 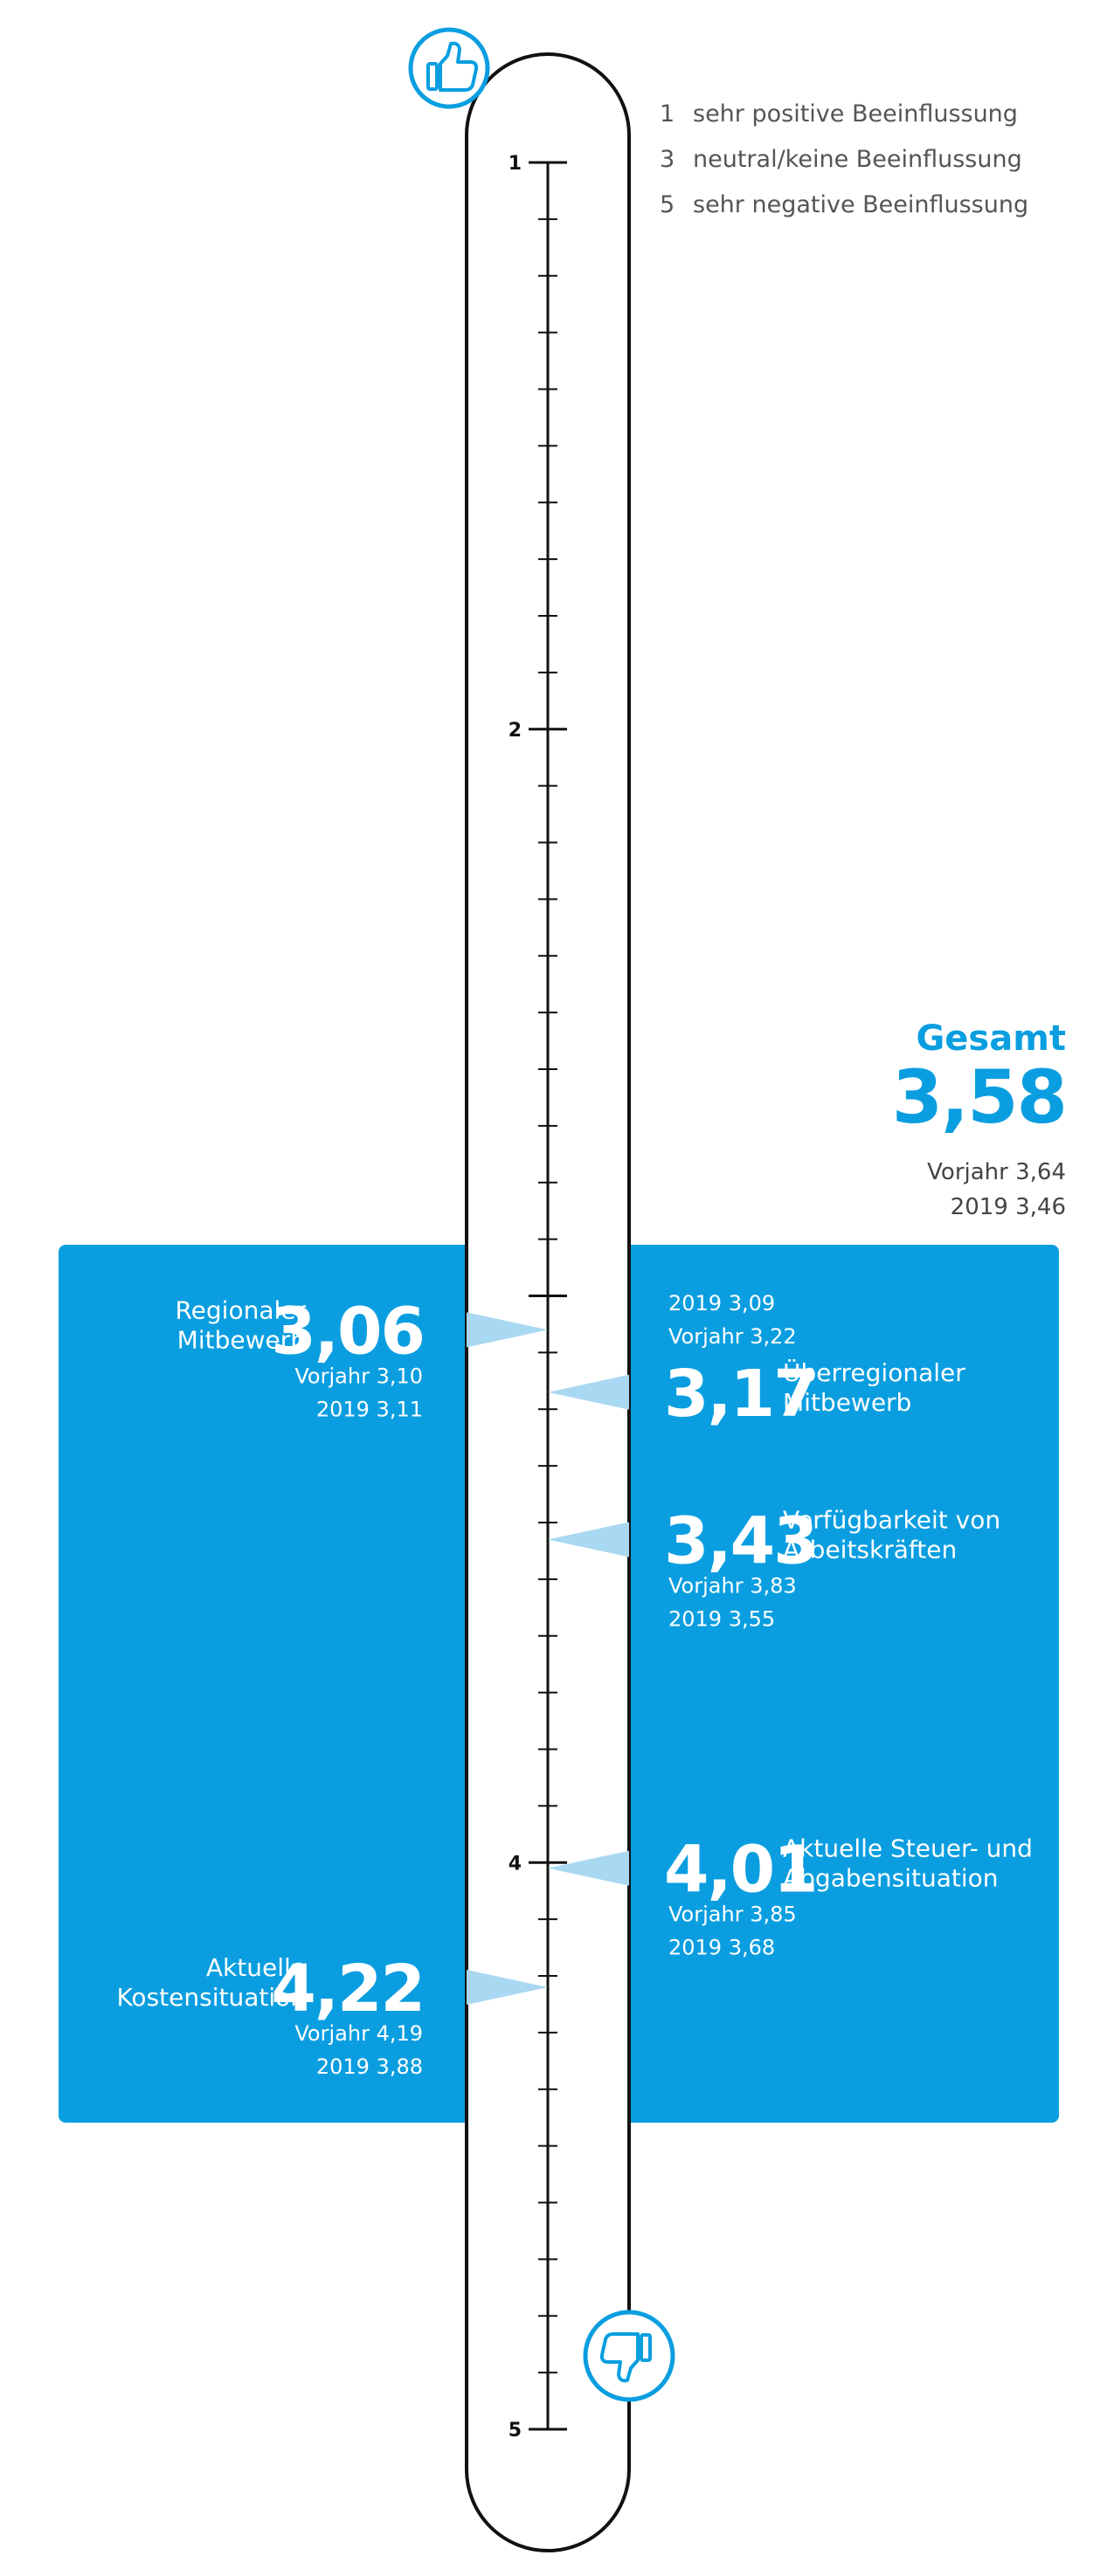 What do you see at coordinates (891, 1878) in the screenshot?
I see `value-label-line: Abgabensituation` at bounding box center [891, 1878].